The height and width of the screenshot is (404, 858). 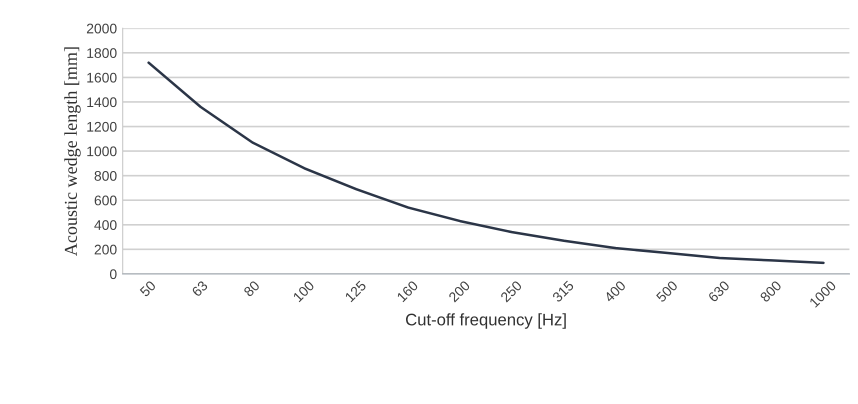 What do you see at coordinates (105, 201) in the screenshot?
I see `y-tick-label: 600` at bounding box center [105, 201].